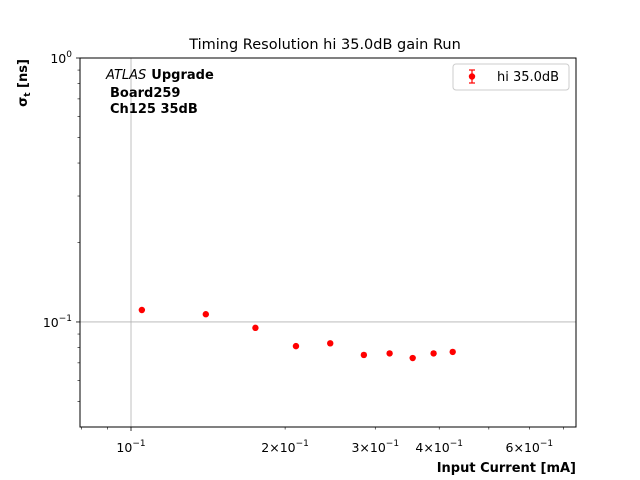  I want to click on x-axis-label: Input Current [mA], so click(506, 468).